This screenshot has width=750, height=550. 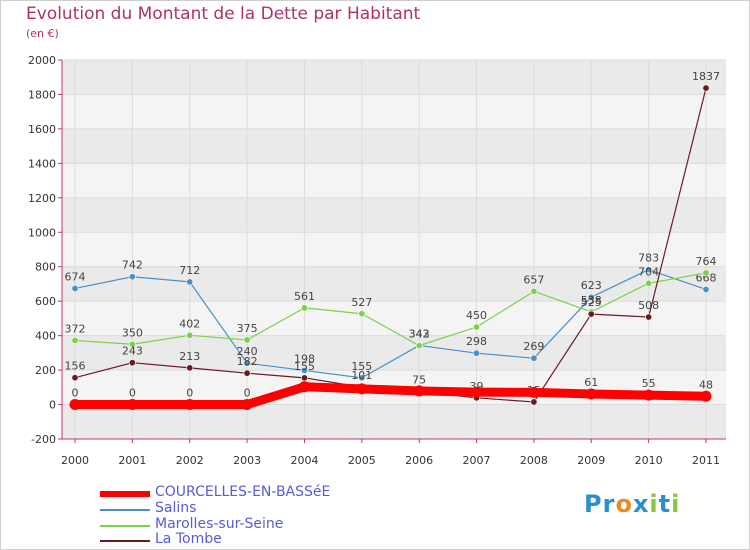 What do you see at coordinates (42, 232) in the screenshot?
I see `y-tick-label: 1000` at bounding box center [42, 232].